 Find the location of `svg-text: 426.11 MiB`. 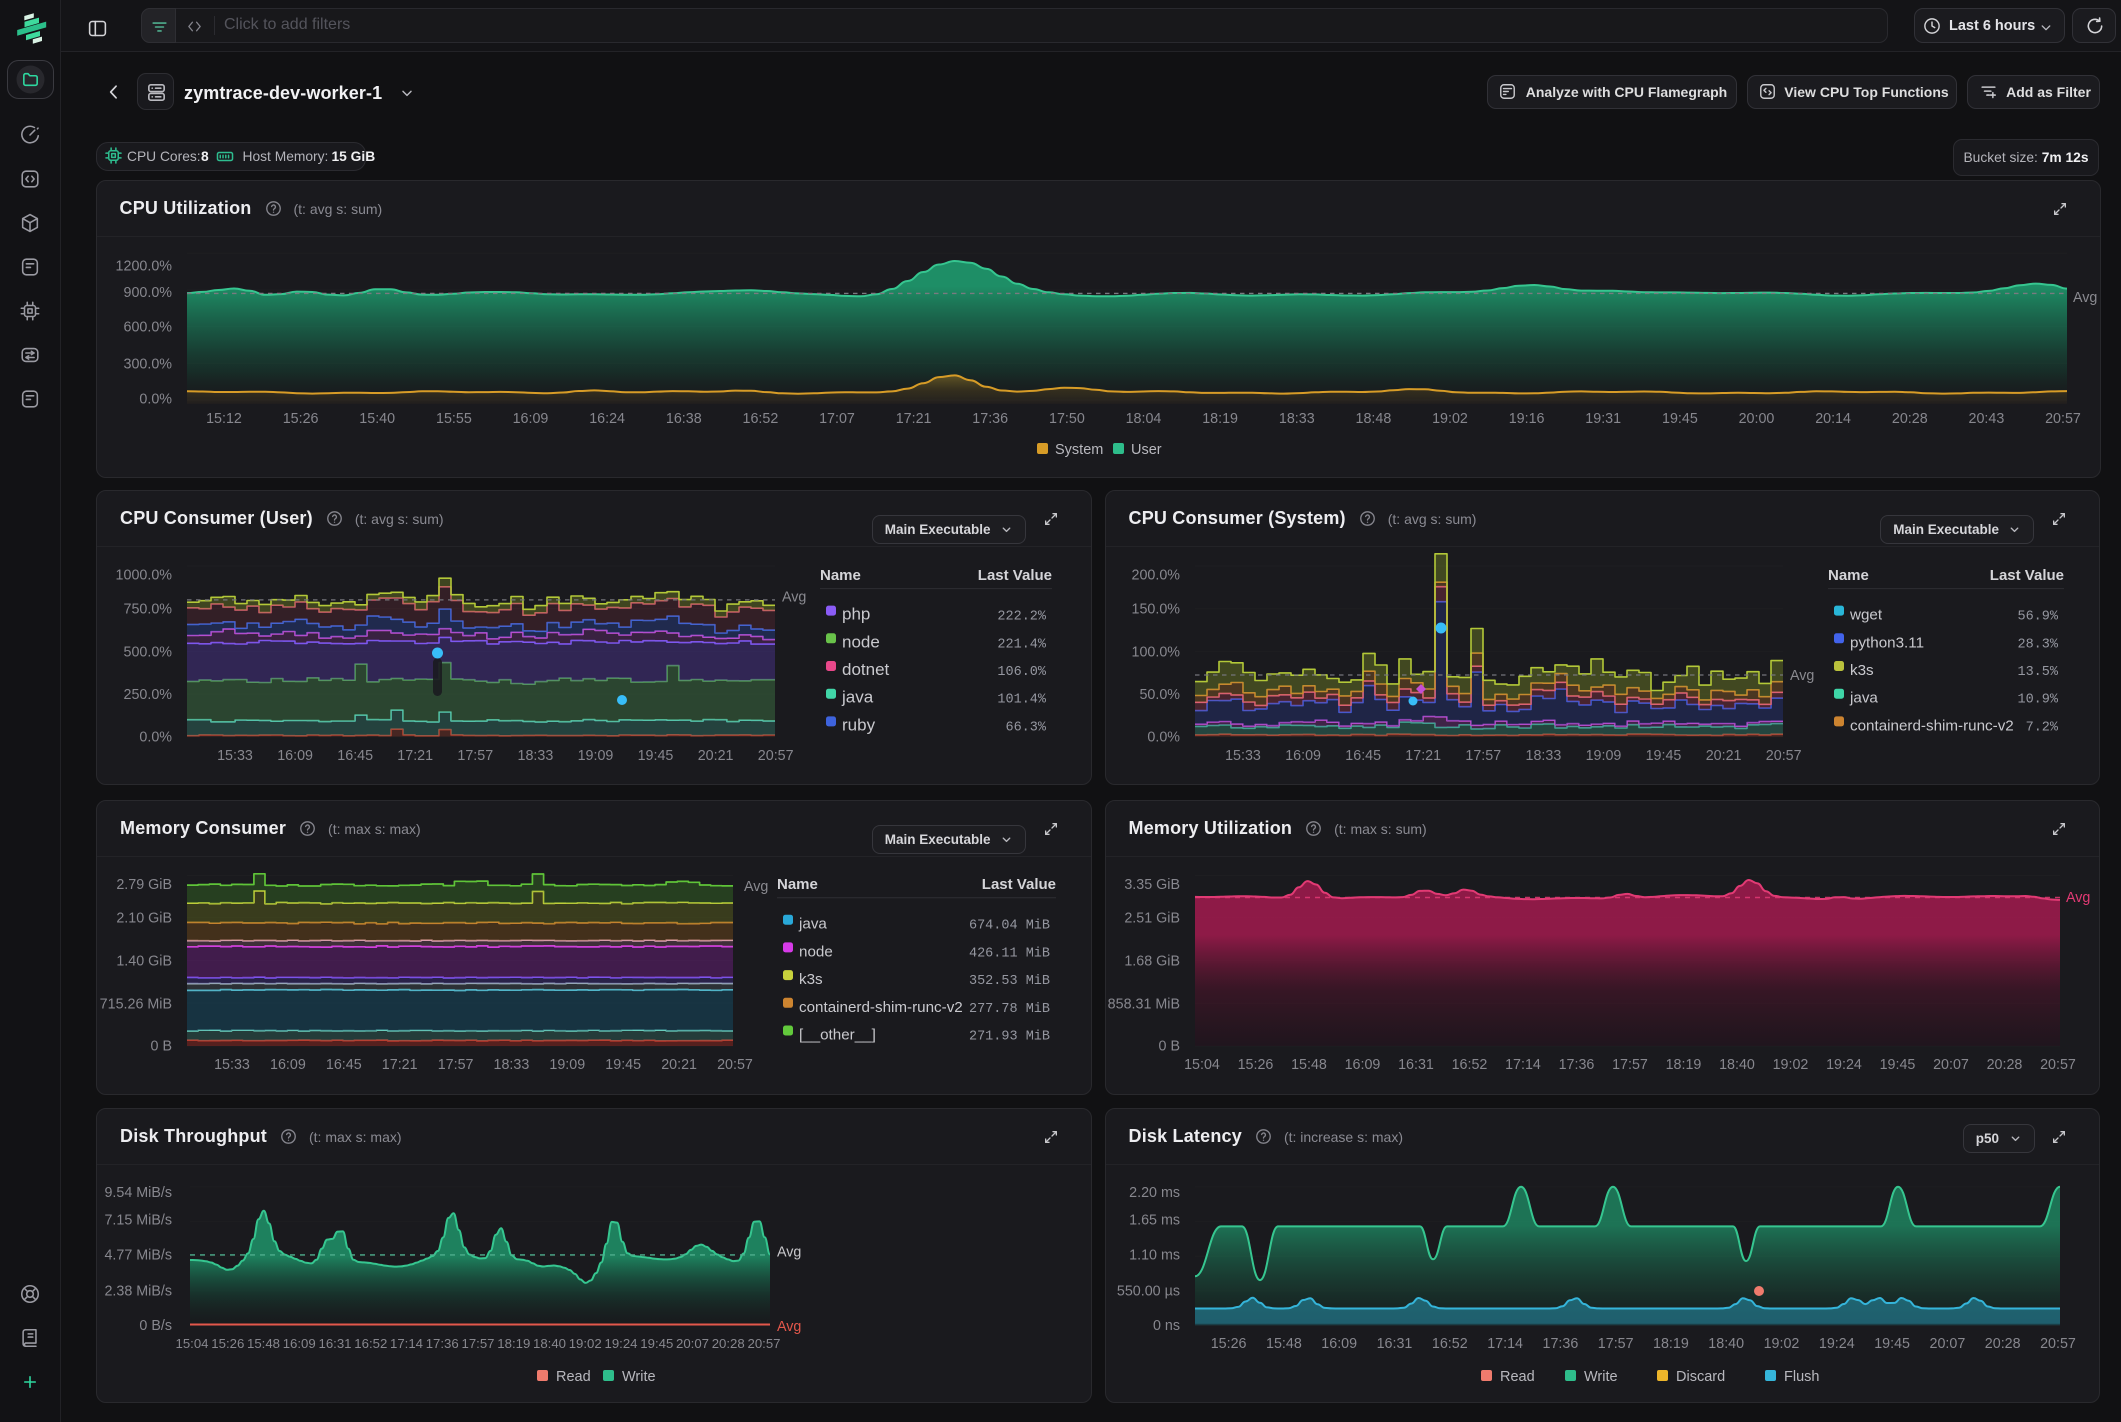

svg-text: 426.11 MiB is located at coordinates (1009, 953).